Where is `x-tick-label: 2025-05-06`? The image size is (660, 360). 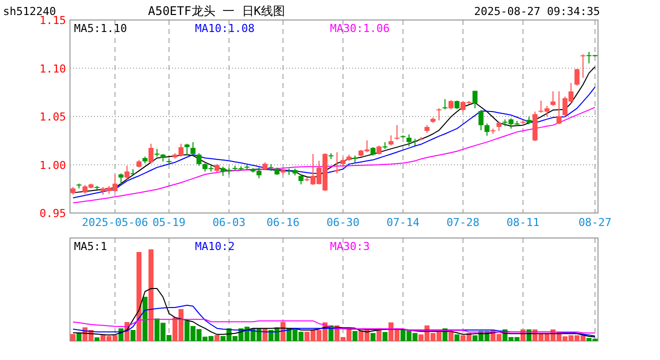
x-tick-label: 2025-05-06 is located at coordinates (115, 222).